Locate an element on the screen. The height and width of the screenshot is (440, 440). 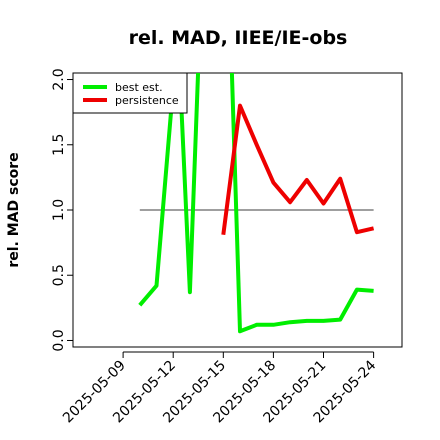
legend-label: best est. is located at coordinates (139, 87).